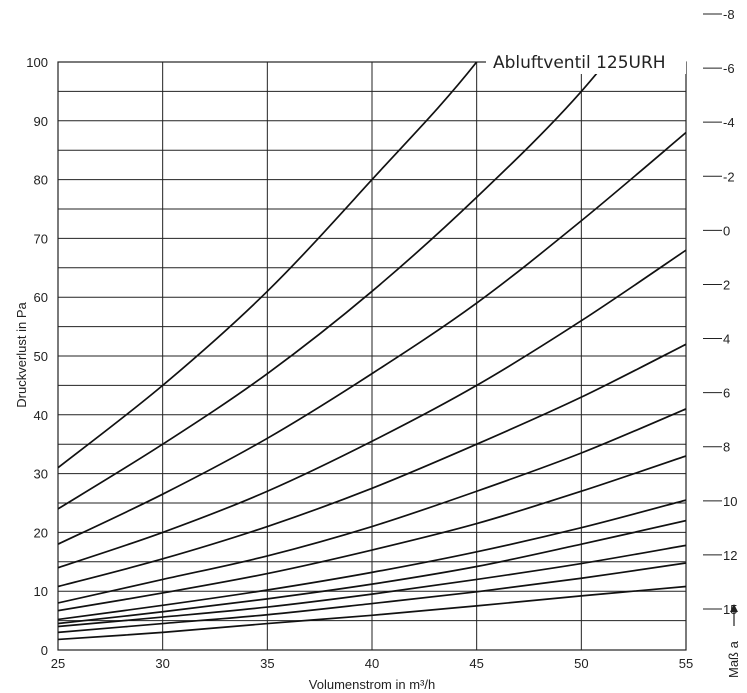 The height and width of the screenshot is (693, 747). Describe the element at coordinates (730, 555) in the screenshot. I see `mass-label: 12` at that location.